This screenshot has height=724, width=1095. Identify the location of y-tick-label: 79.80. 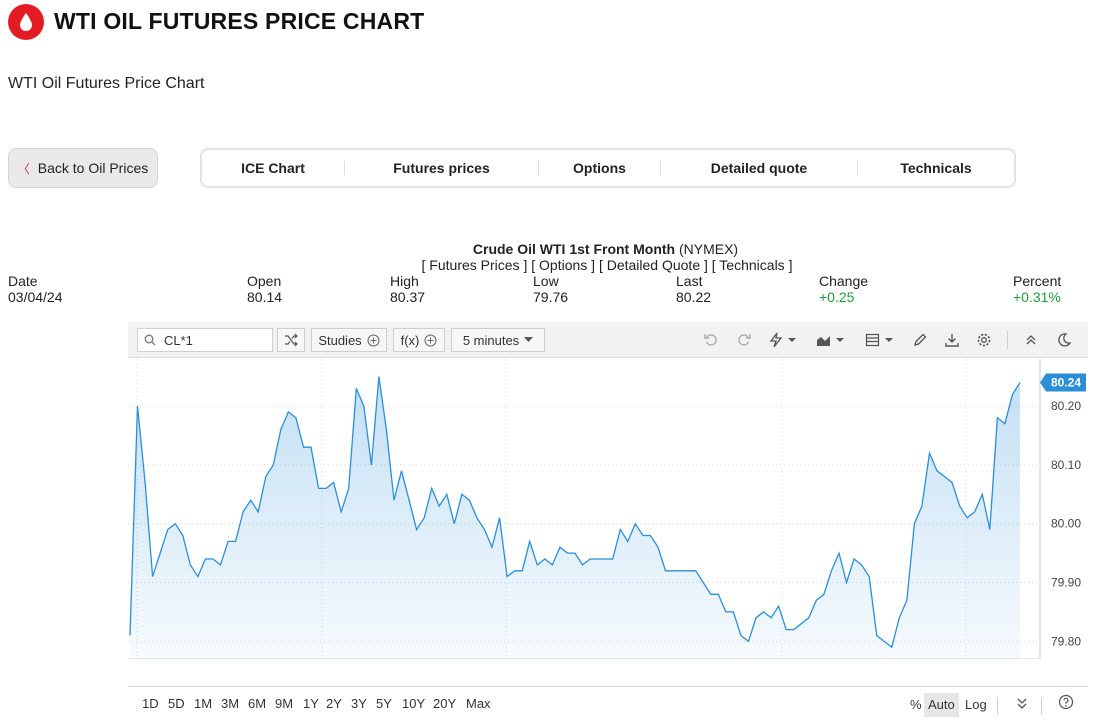
(1066, 641).